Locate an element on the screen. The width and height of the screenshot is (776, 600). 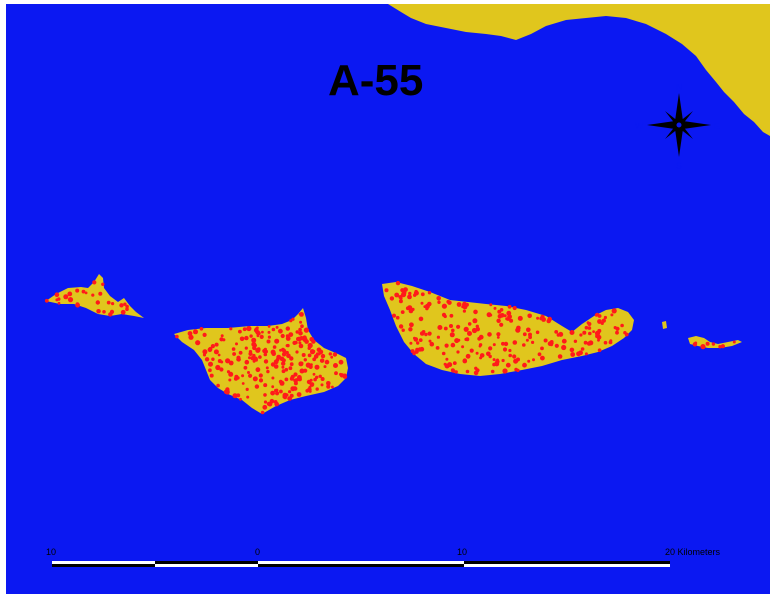
island-west is located at coordinates (95, 296).